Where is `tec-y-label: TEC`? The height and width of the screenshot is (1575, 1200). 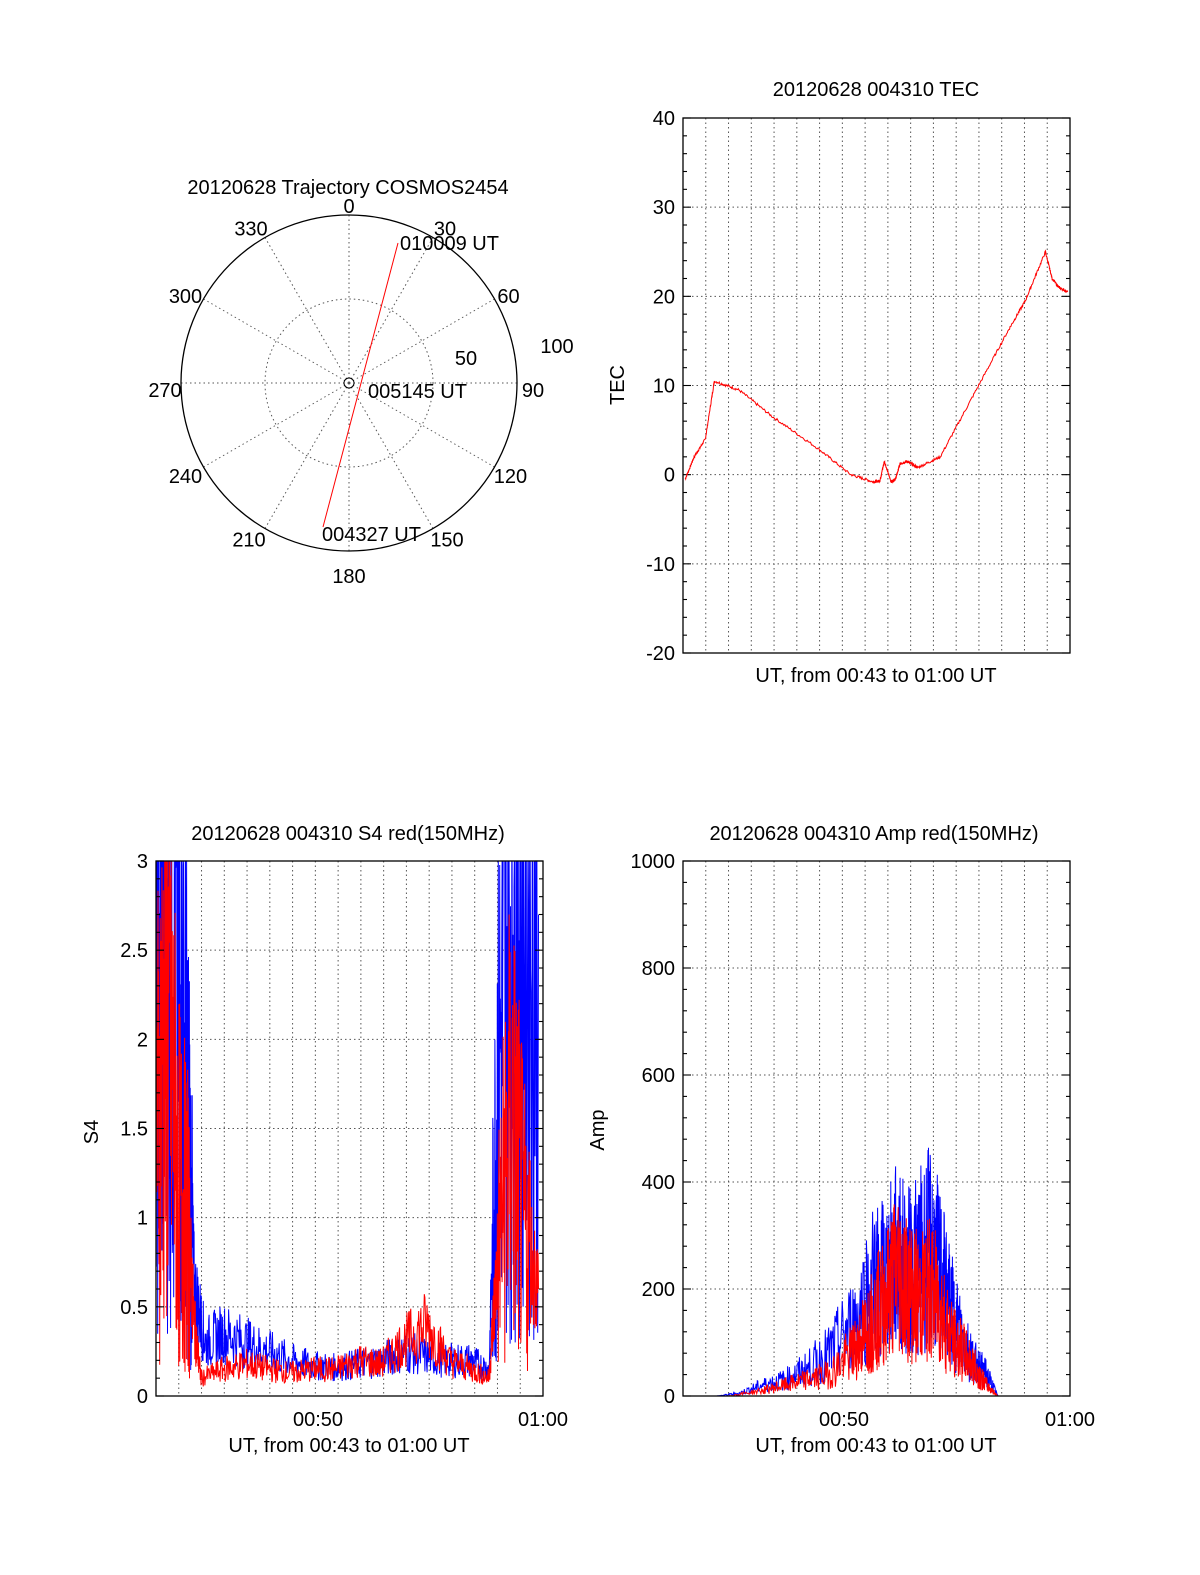 tec-y-label: TEC is located at coordinates (618, 385).